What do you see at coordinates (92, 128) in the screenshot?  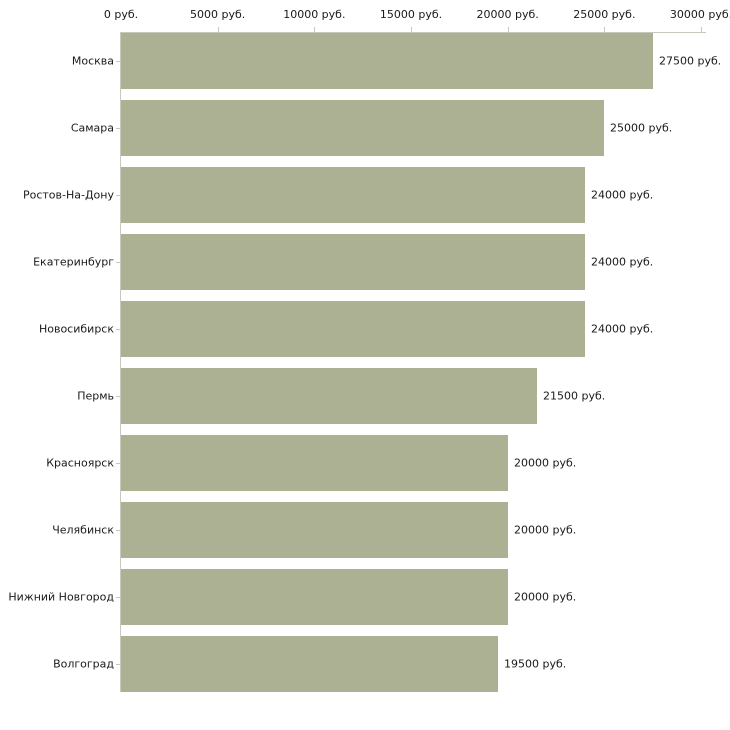 I see `y-axis-category-label: Самара` at bounding box center [92, 128].